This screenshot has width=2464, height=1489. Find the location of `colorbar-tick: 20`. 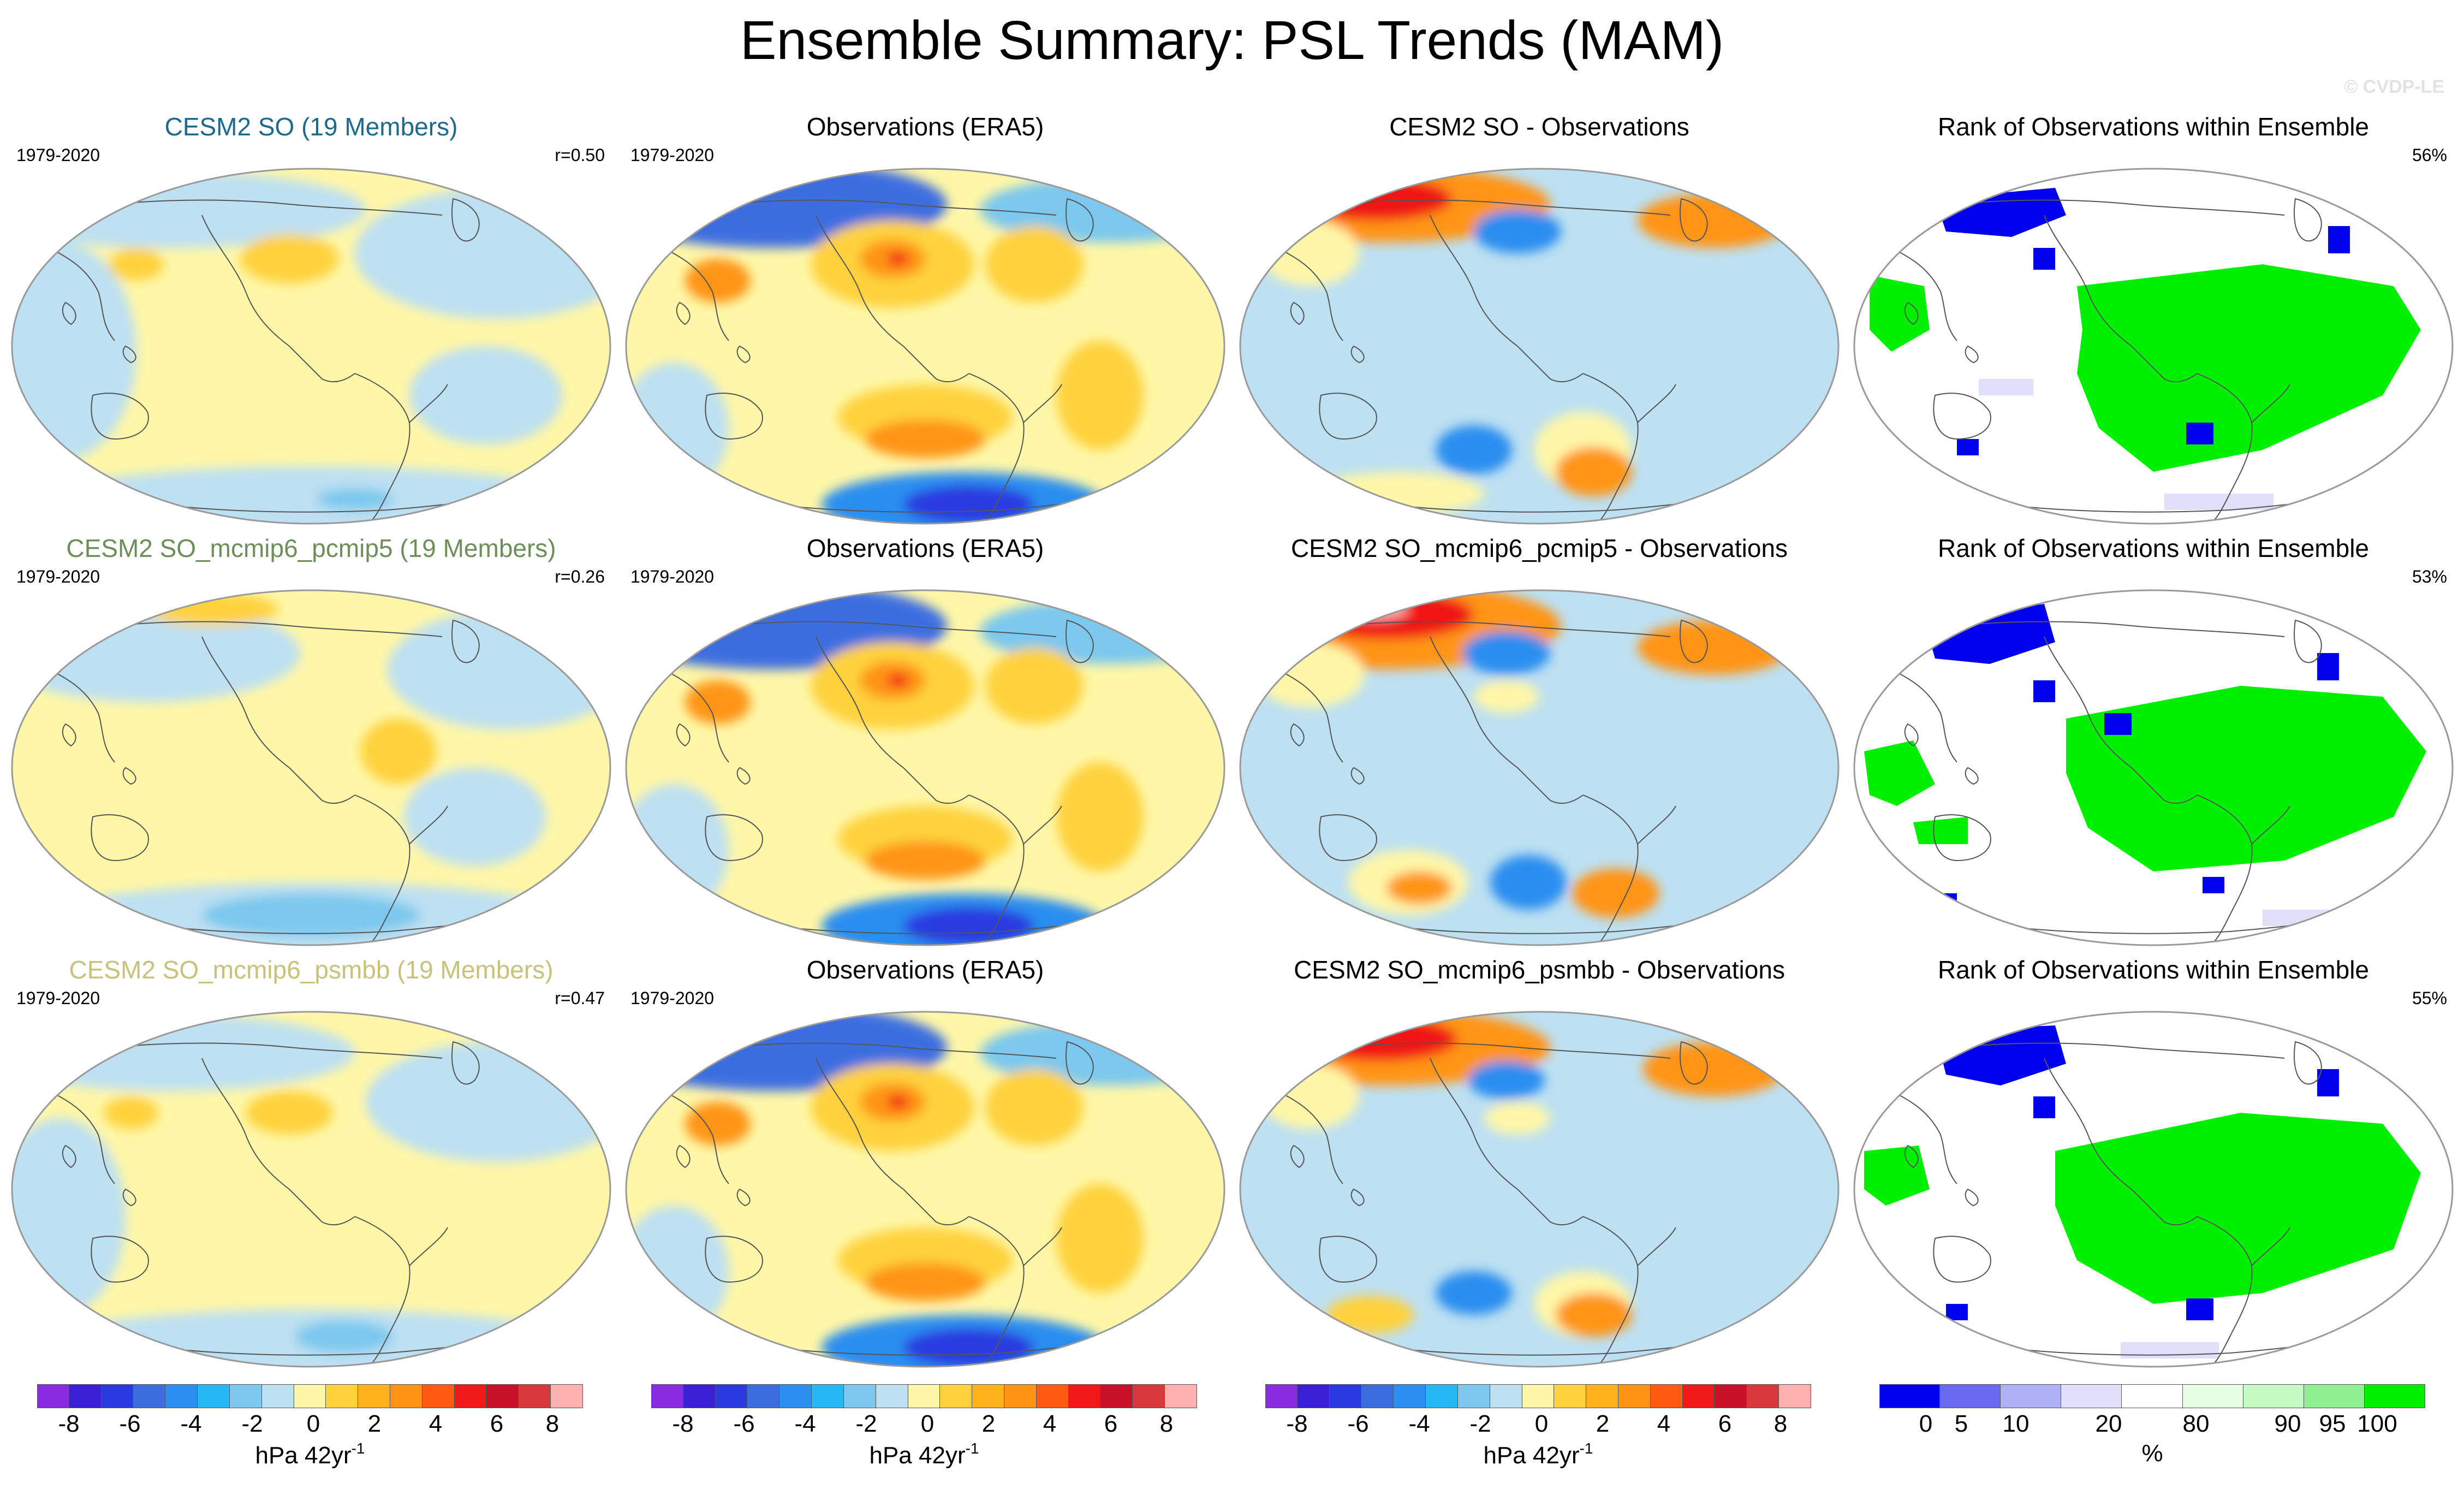

colorbar-tick: 20 is located at coordinates (2108, 1424).